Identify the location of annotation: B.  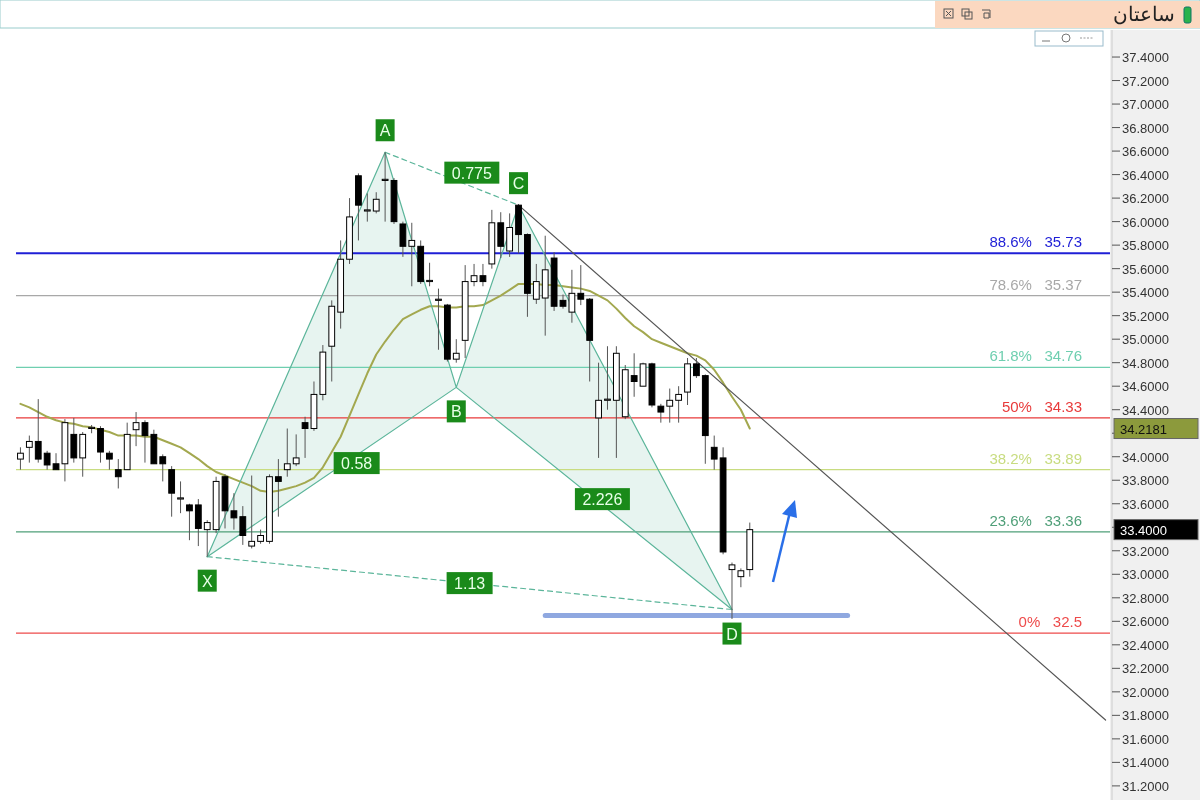
(456, 412).